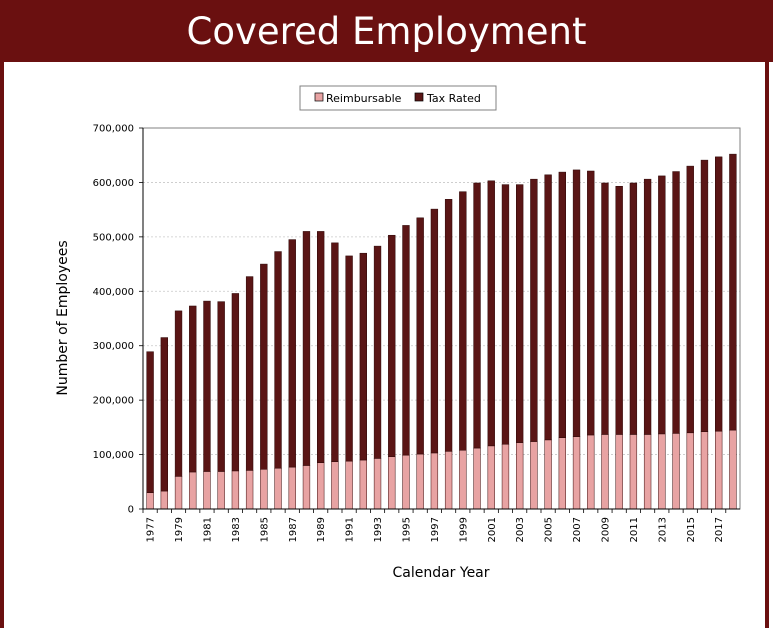 This screenshot has width=773, height=628. I want to click on bar-tax-rated-1980, so click(193, 389).